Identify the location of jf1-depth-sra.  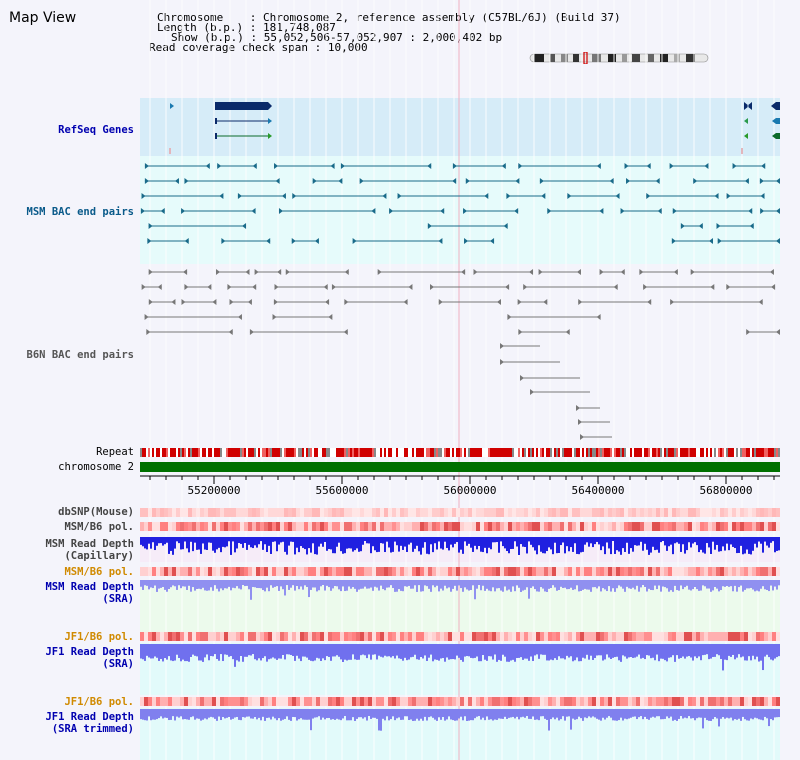
(460, 657).